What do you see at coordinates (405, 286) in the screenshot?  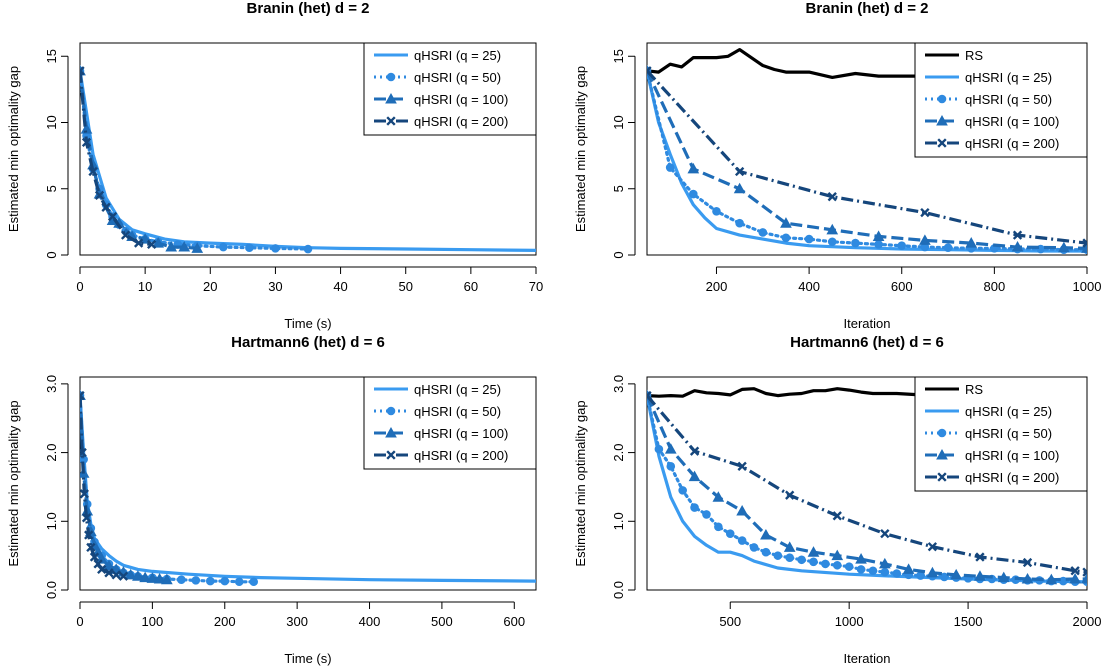 I see `x-tick-label: 50` at bounding box center [405, 286].